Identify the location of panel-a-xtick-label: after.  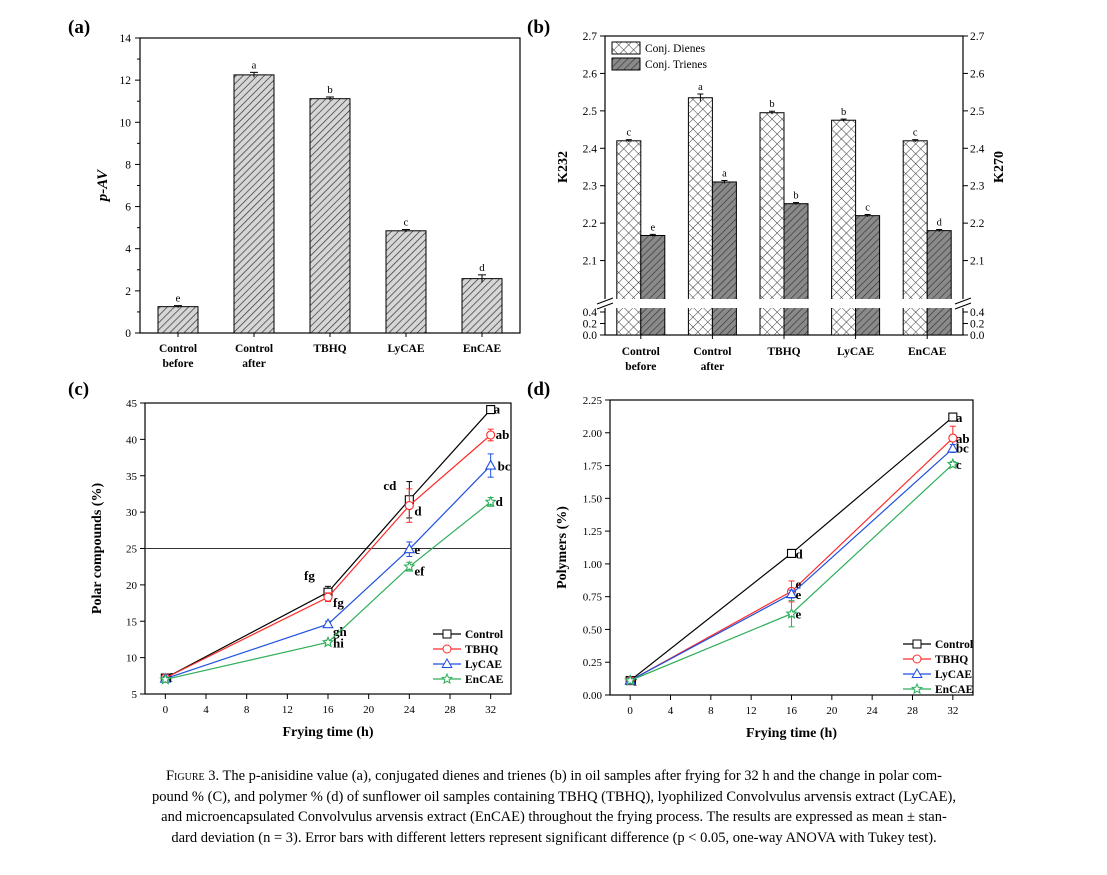
(254, 364).